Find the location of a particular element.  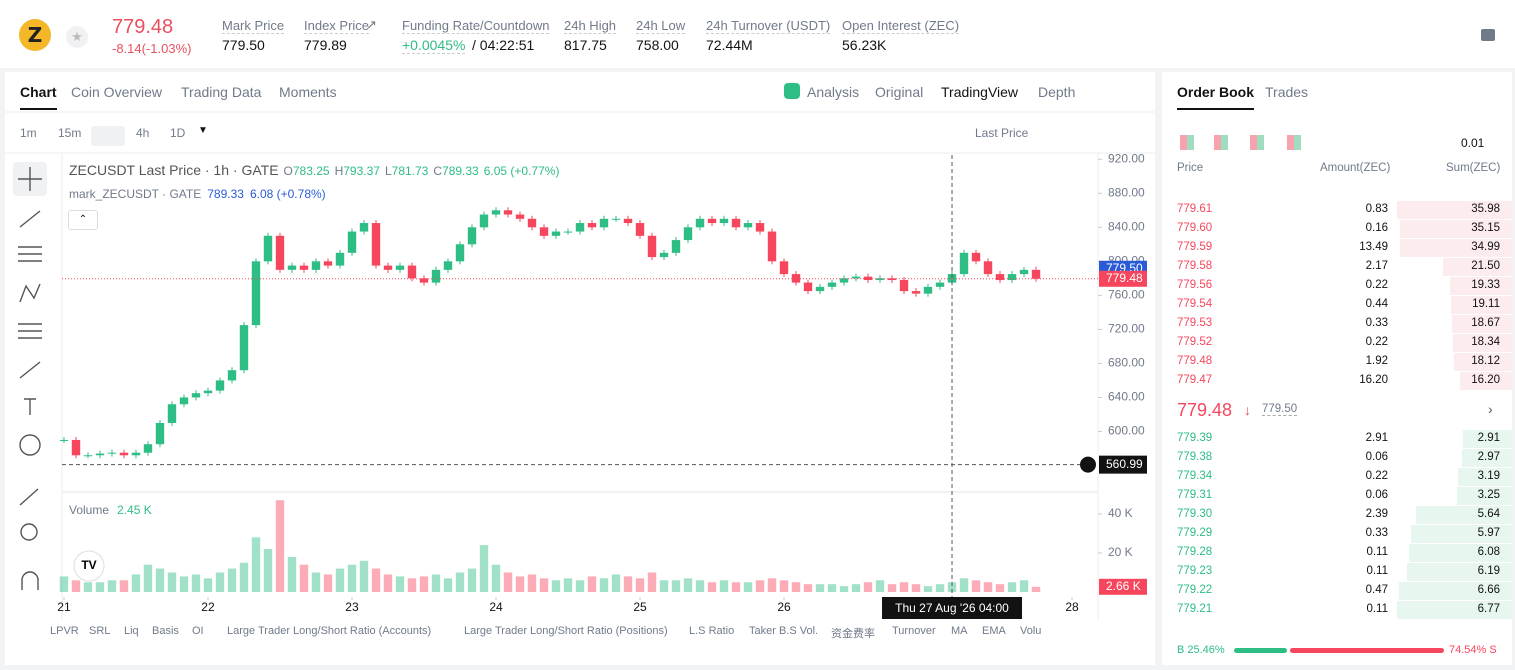

interval: 15m is located at coordinates (70, 133).